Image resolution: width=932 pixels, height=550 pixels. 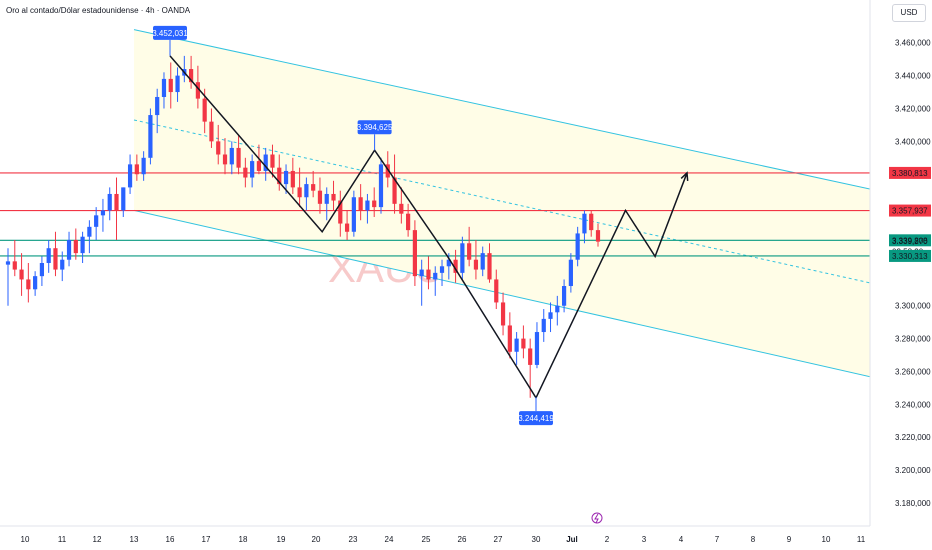 What do you see at coordinates (426, 539) in the screenshot?
I see `time-axis-label: 25` at bounding box center [426, 539].